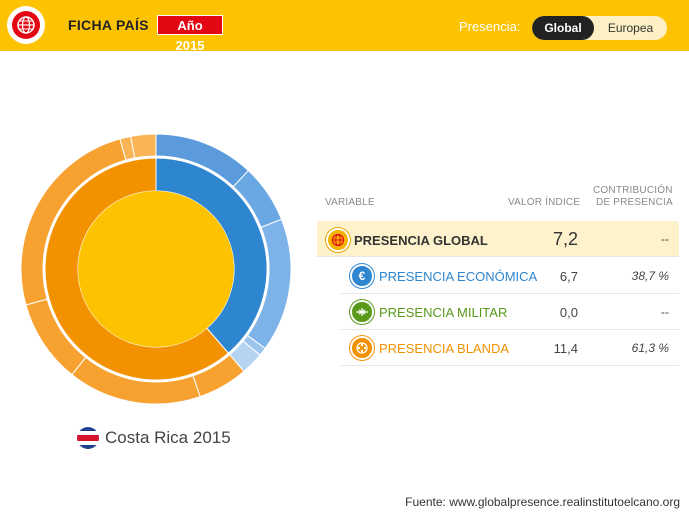  I want to click on euro-icon: €, so click(362, 276).